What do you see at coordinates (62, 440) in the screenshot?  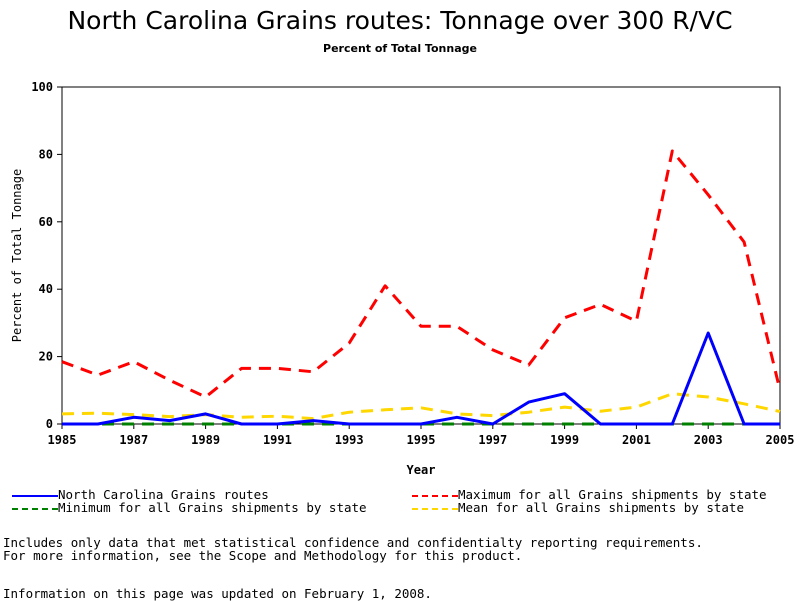 I see `x-tick-label: 1985` at bounding box center [62, 440].